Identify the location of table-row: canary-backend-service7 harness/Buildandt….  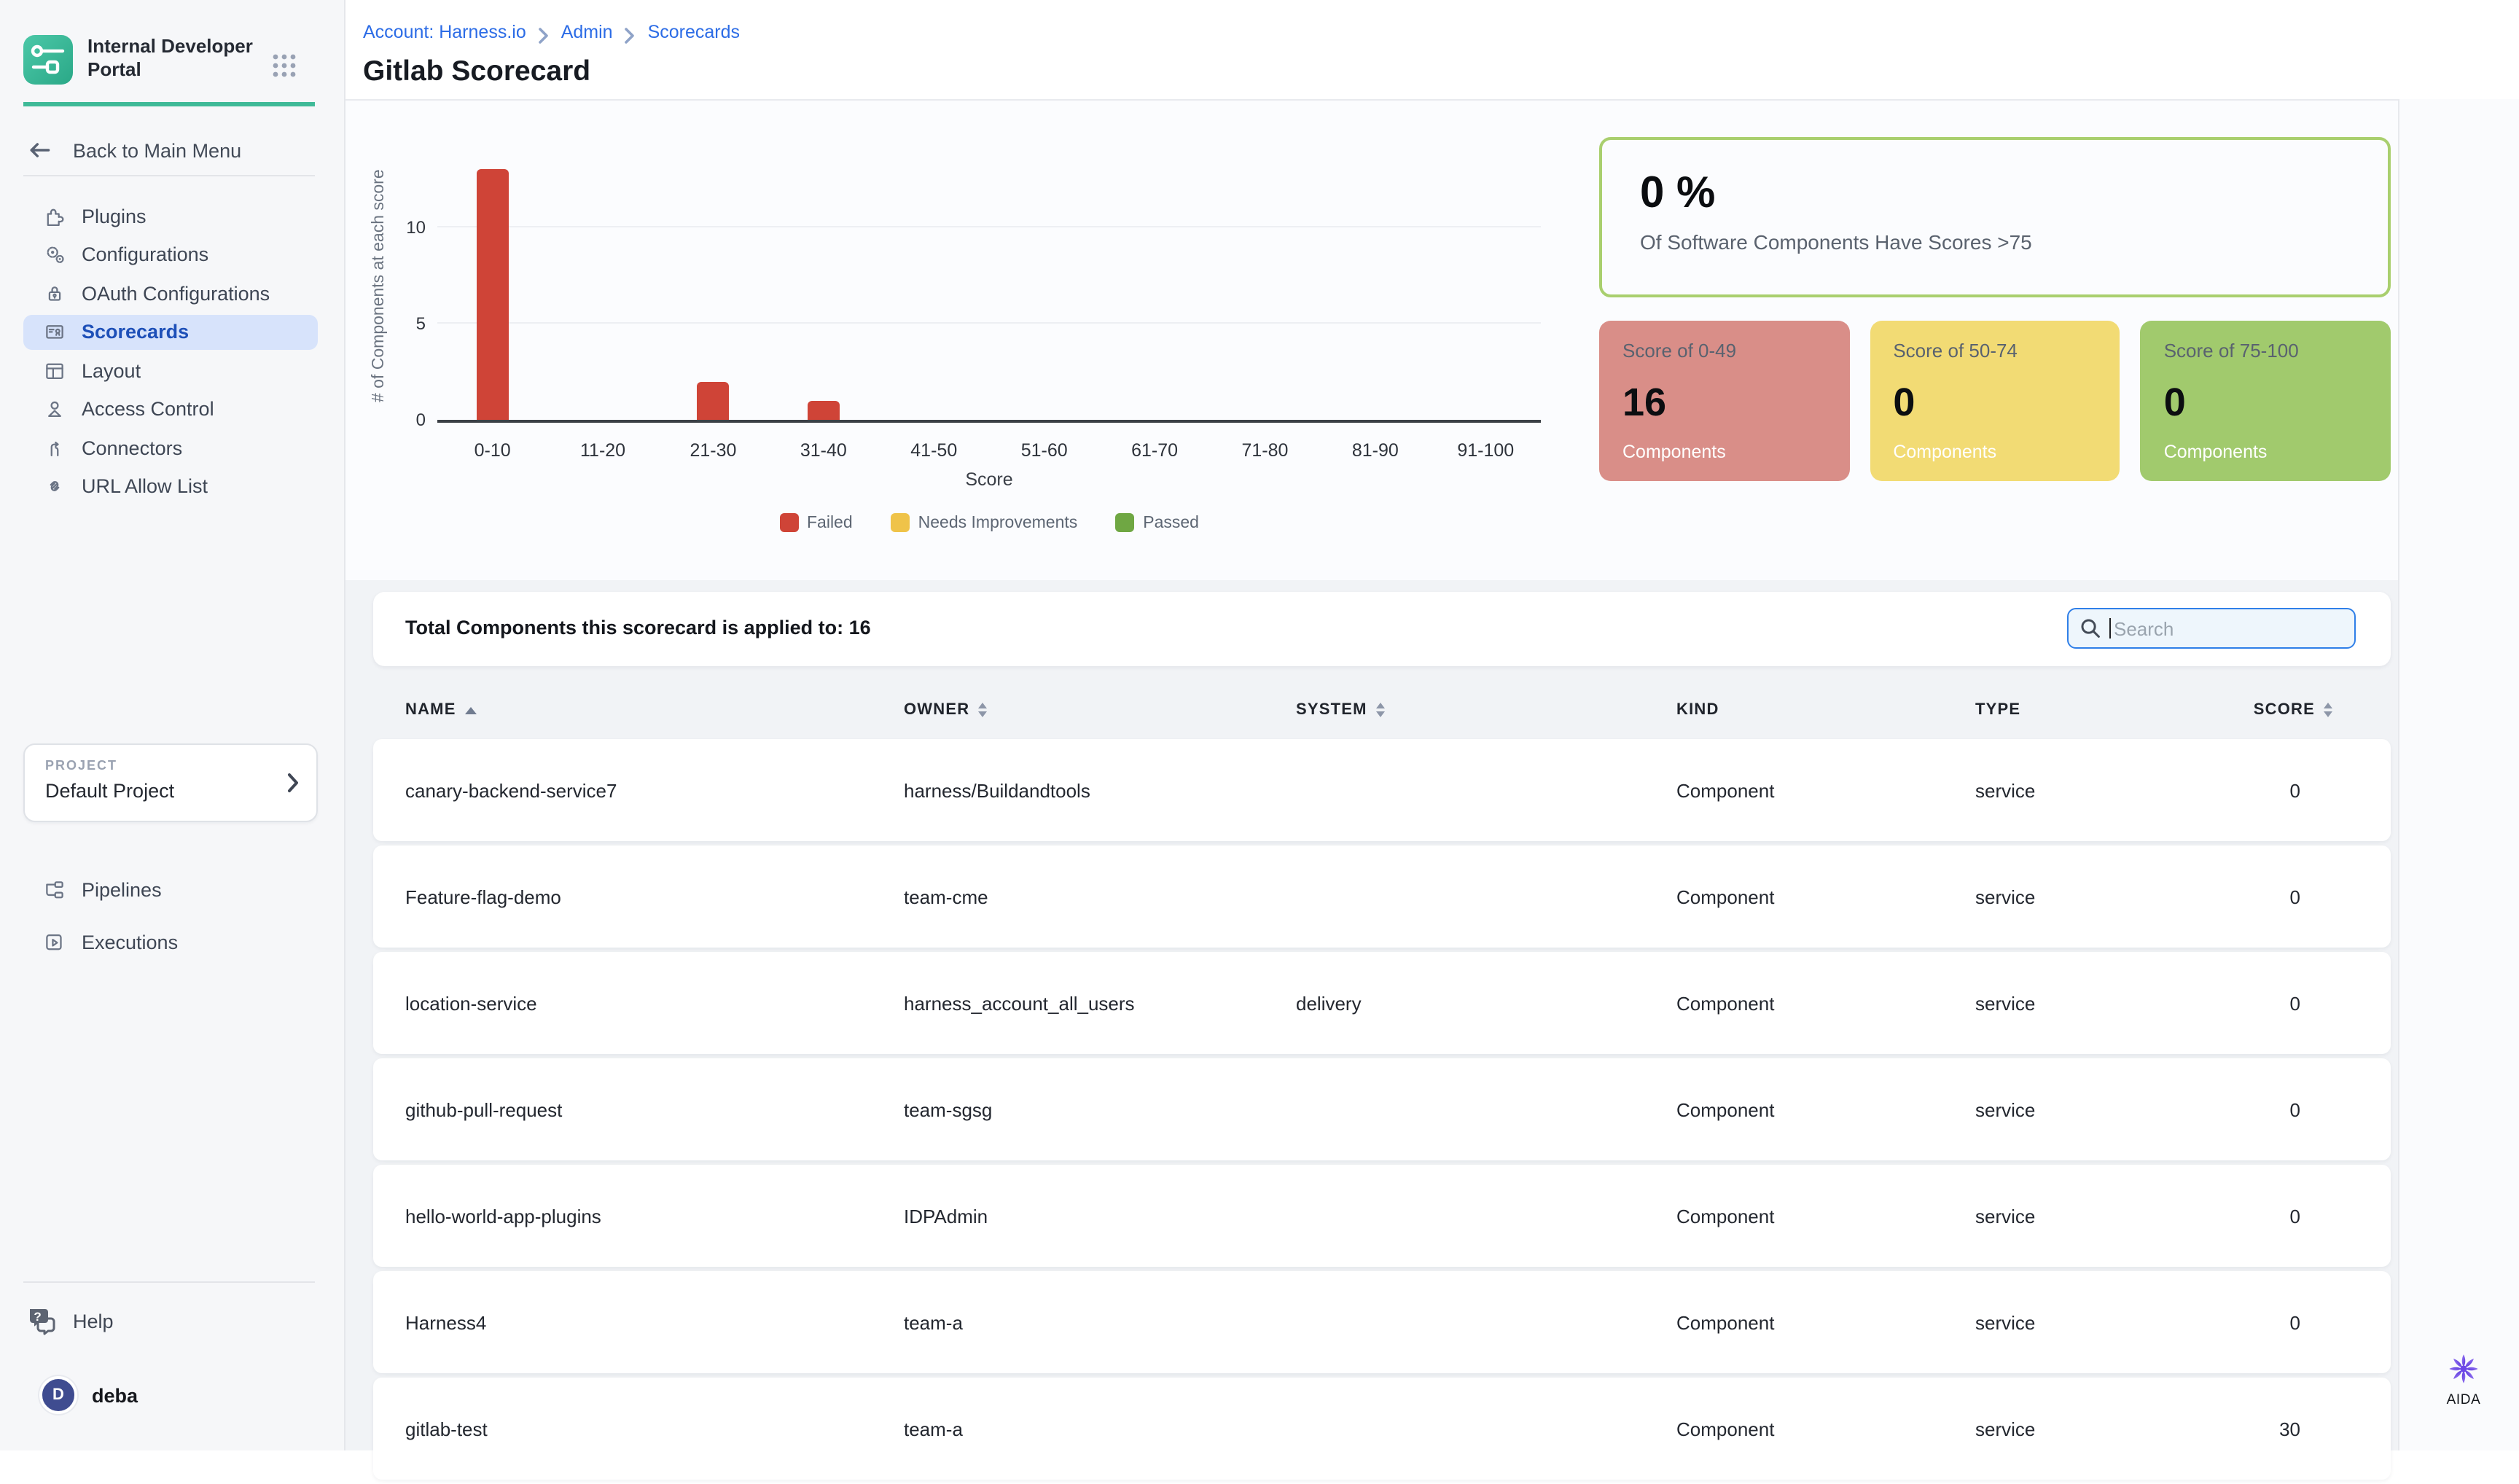
(1382, 790).